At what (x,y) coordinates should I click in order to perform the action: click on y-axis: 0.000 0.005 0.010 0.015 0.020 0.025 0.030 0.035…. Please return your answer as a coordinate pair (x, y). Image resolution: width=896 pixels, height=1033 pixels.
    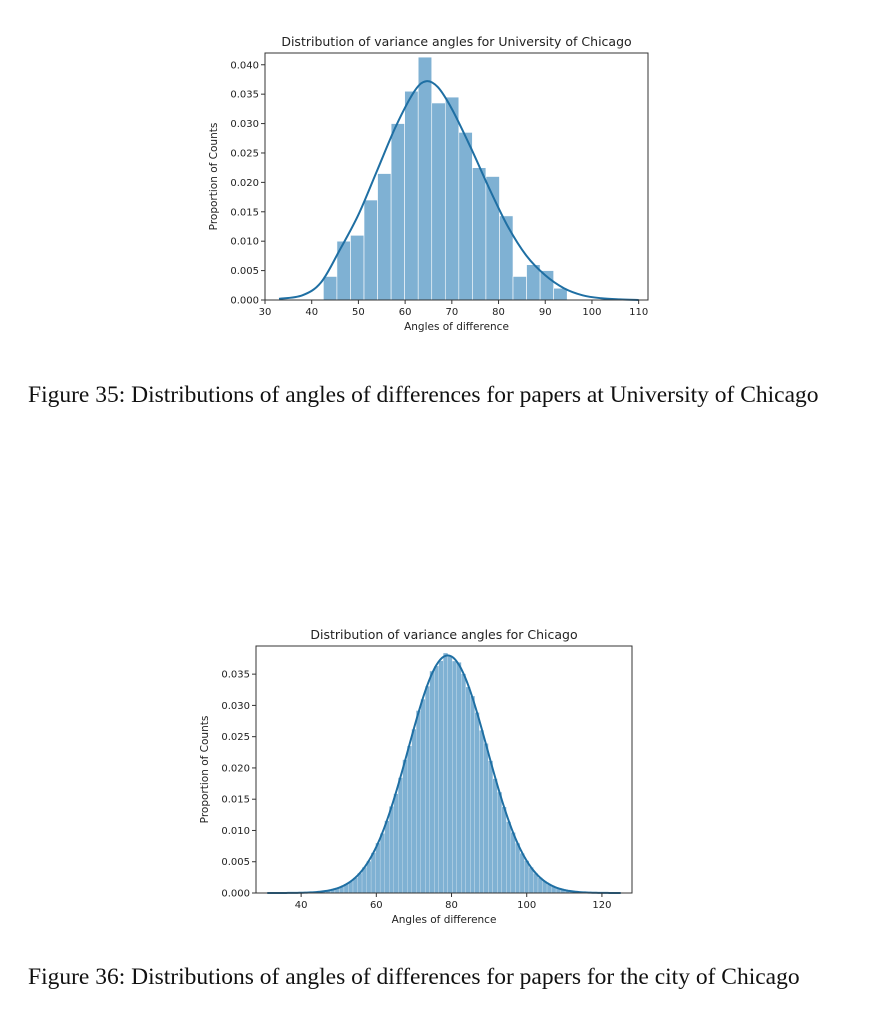
    Looking at the image, I should click on (247, 183).